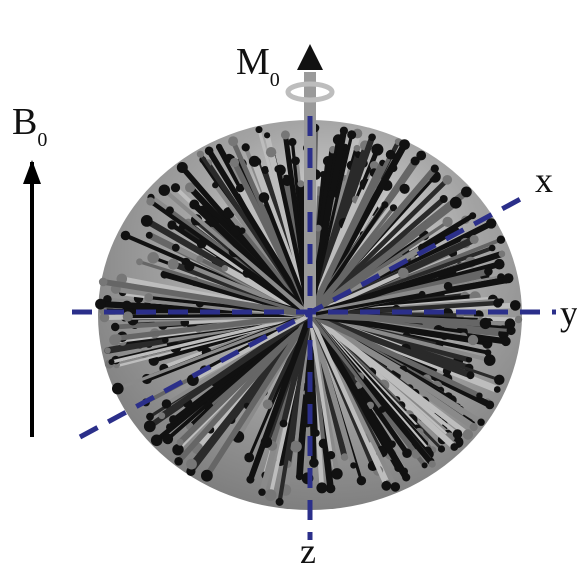  I want to click on b0-arrowhead, so click(32, 172).